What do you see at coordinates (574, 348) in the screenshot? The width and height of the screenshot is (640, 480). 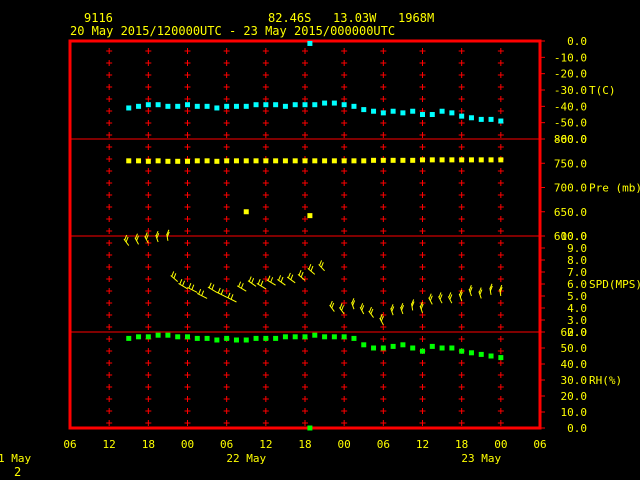 I see `y-tick-label: 50.0` at bounding box center [574, 348].